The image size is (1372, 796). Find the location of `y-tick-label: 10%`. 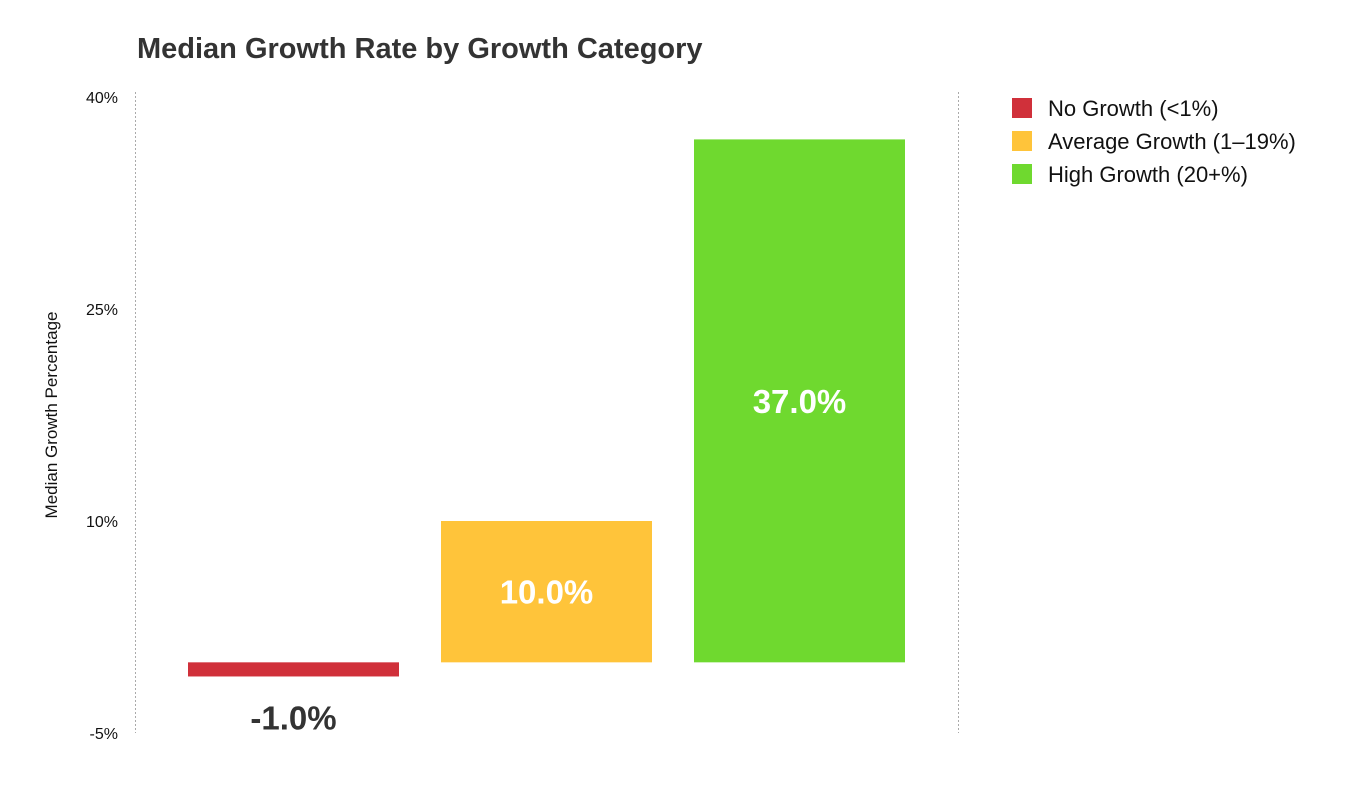

y-tick-label: 10% is located at coordinates (102, 522).